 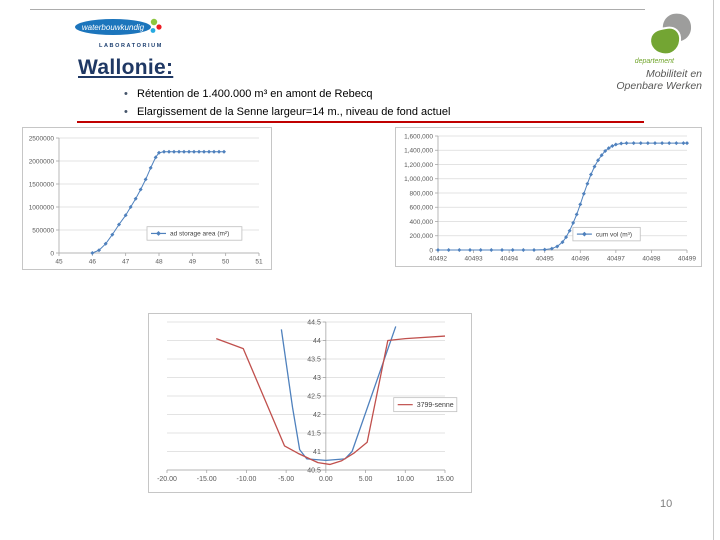 What do you see at coordinates (666, 504) in the screenshot?
I see `page-number: 10` at bounding box center [666, 504].